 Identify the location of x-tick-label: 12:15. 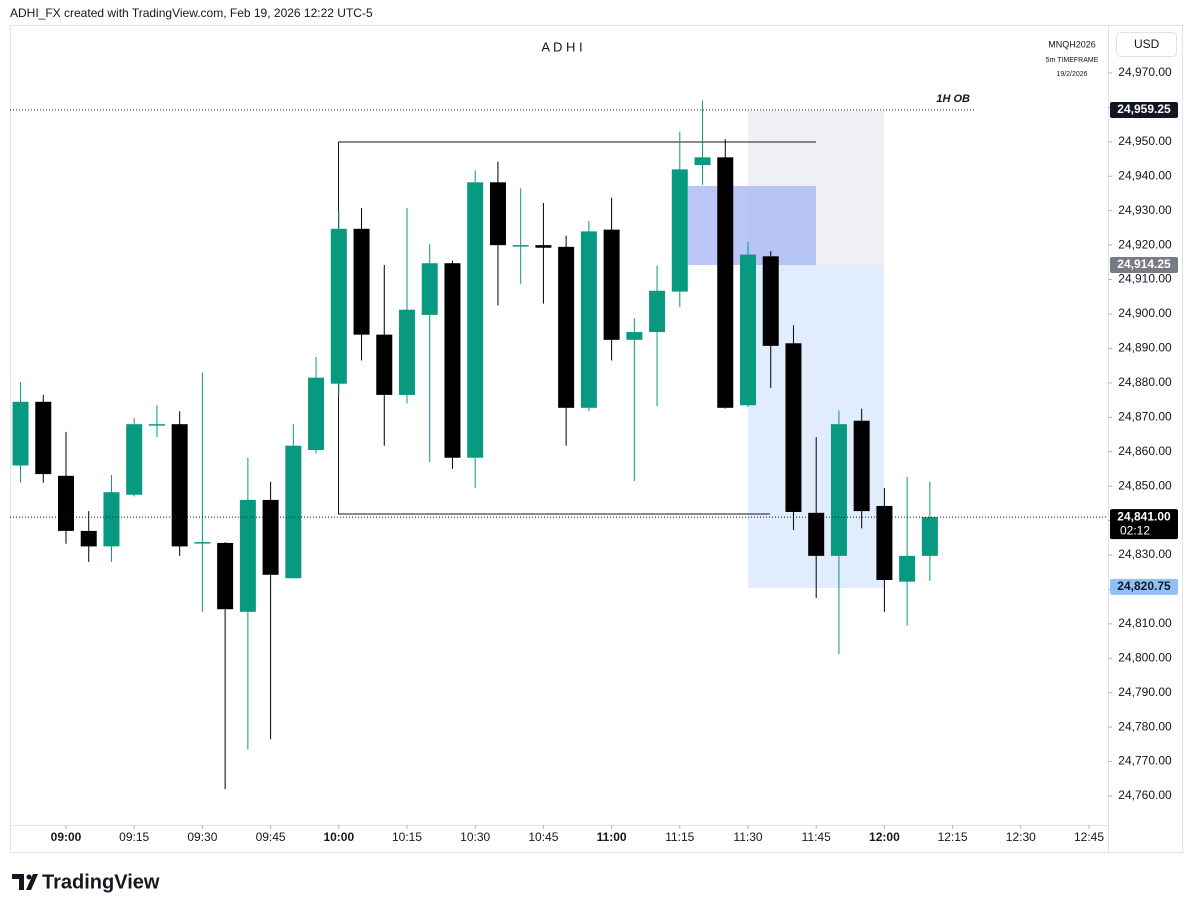
(953, 837).